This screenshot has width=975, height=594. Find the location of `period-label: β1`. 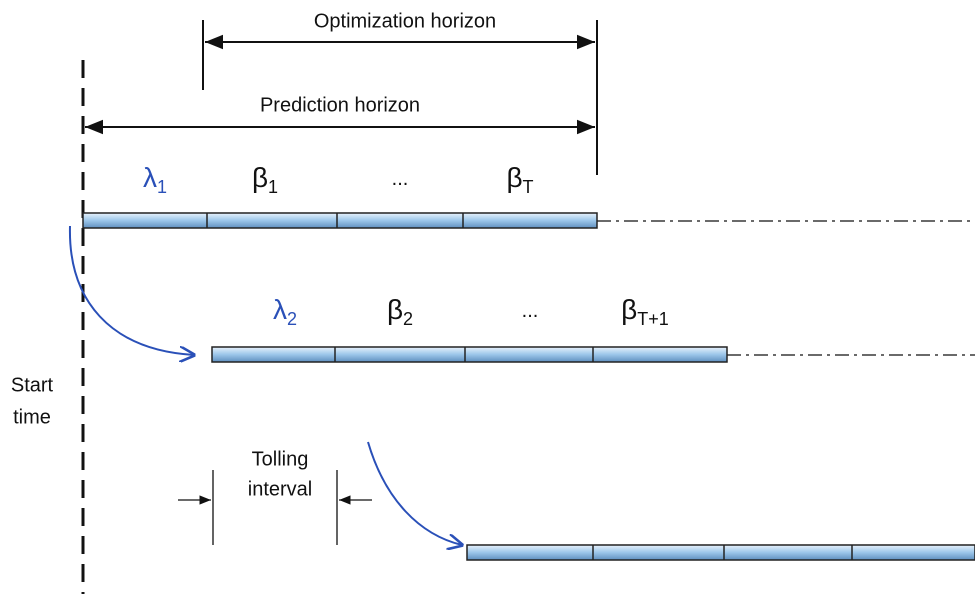

period-label: β1 is located at coordinates (265, 179).